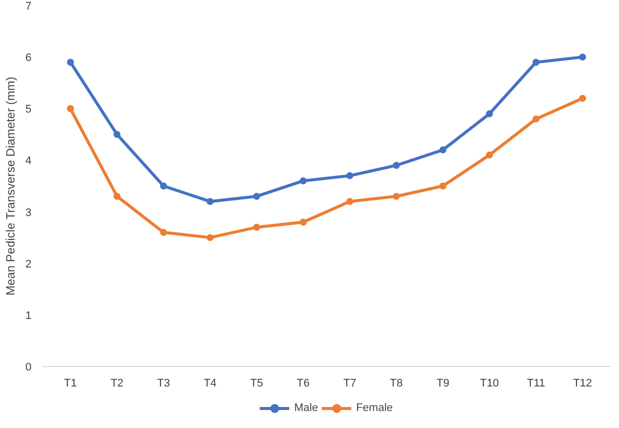 This screenshot has height=428, width=619. I want to click on y-tick-label: 4, so click(28, 161).